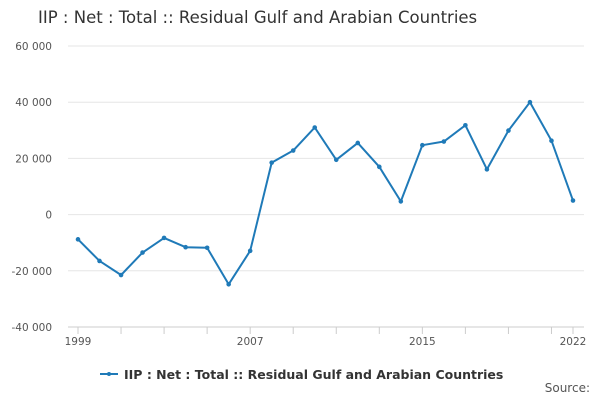 This screenshot has height=400, width=600. Describe the element at coordinates (48, 216) in the screenshot. I see `y-tick-label: 0` at that location.